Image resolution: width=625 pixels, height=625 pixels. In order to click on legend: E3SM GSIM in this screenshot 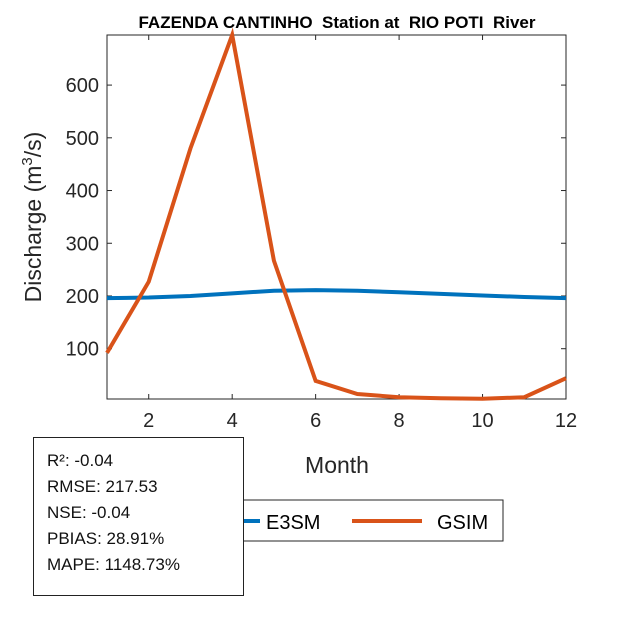, I will do `click(351, 520)`.